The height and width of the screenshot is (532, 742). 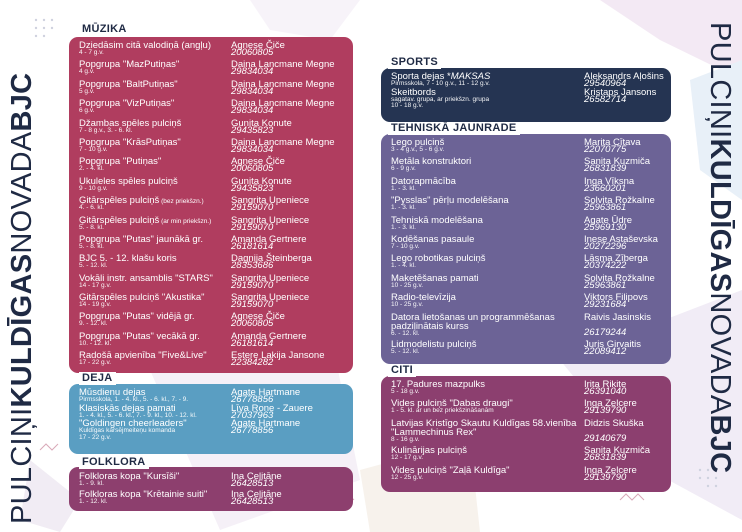 What do you see at coordinates (433, 239) in the screenshot?
I see `activity-name-text: Kodēšanas pasaule` at bounding box center [433, 239].